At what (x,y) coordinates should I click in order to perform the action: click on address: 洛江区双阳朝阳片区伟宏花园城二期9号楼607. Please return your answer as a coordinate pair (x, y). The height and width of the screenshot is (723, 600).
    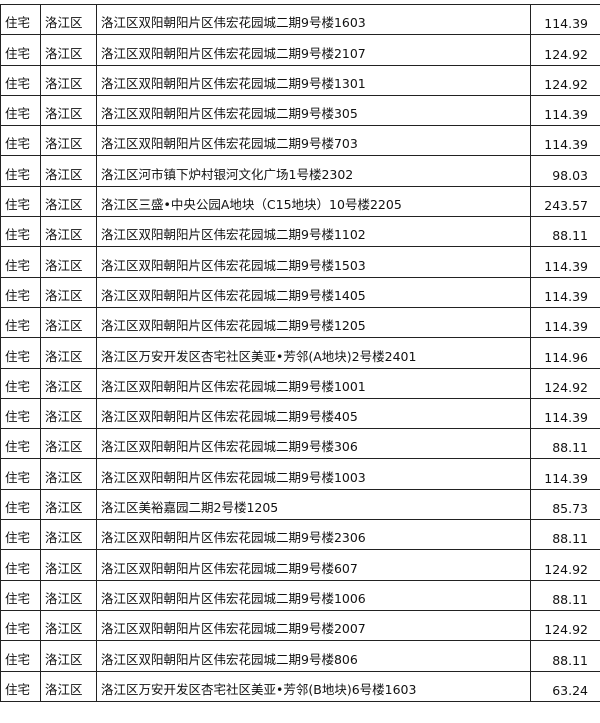
    Looking at the image, I should click on (313, 565).